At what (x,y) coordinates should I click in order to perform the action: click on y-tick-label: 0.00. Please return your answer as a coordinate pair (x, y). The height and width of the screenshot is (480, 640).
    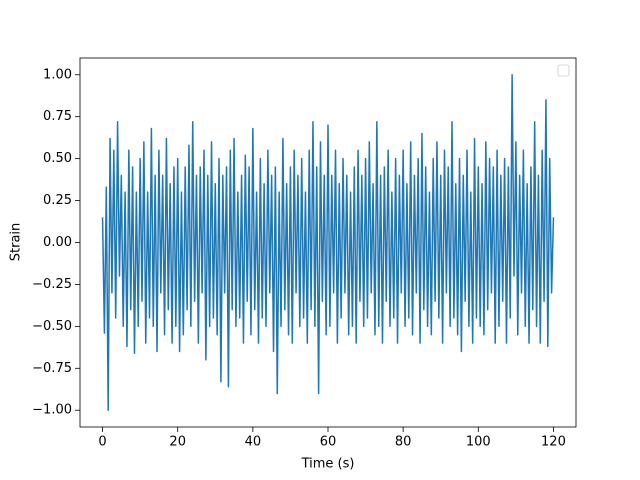
    Looking at the image, I should click on (57, 242).